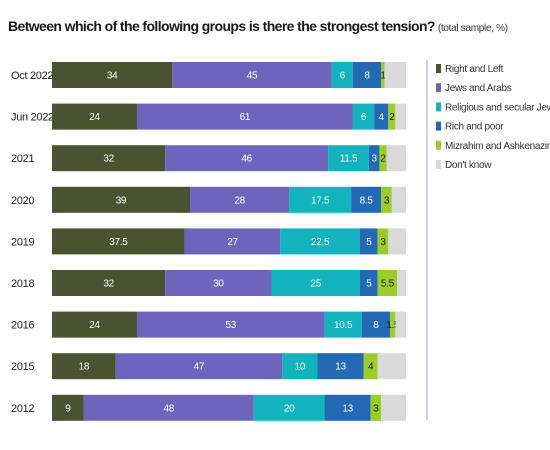 This screenshot has height=450, width=550. I want to click on row-label: 2015, so click(22, 367).